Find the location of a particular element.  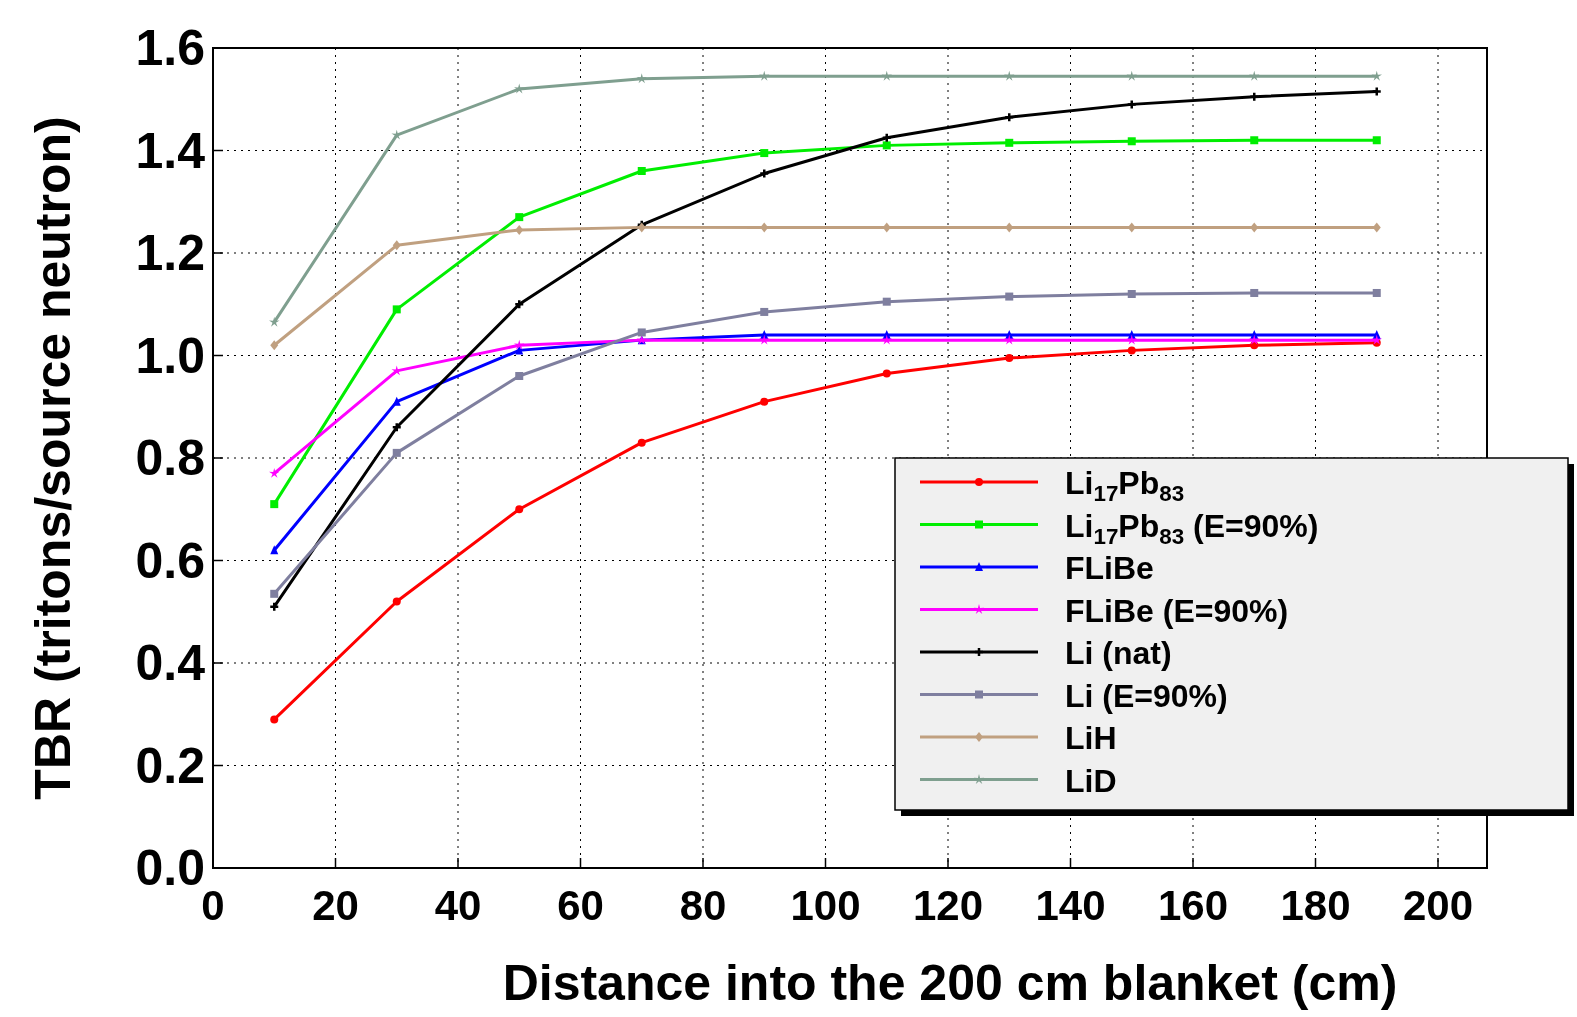

x-tick-label: 200 is located at coordinates (1438, 905).